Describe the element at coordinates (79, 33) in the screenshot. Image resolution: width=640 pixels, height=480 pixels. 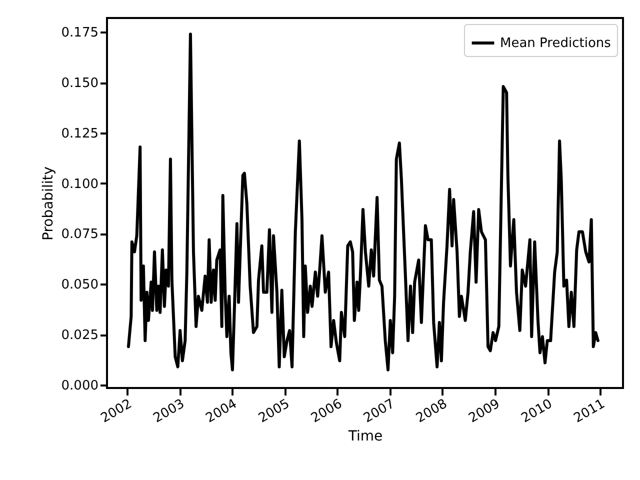
I see `y-tick-label: 0.175` at that location.